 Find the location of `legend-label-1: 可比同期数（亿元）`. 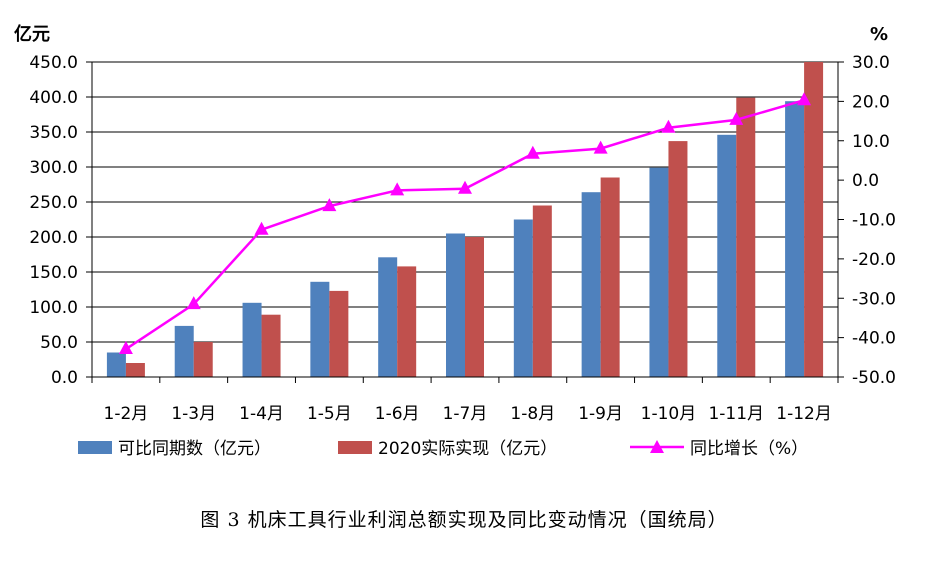

legend-label-1: 可比同期数（亿元） is located at coordinates (194, 449).